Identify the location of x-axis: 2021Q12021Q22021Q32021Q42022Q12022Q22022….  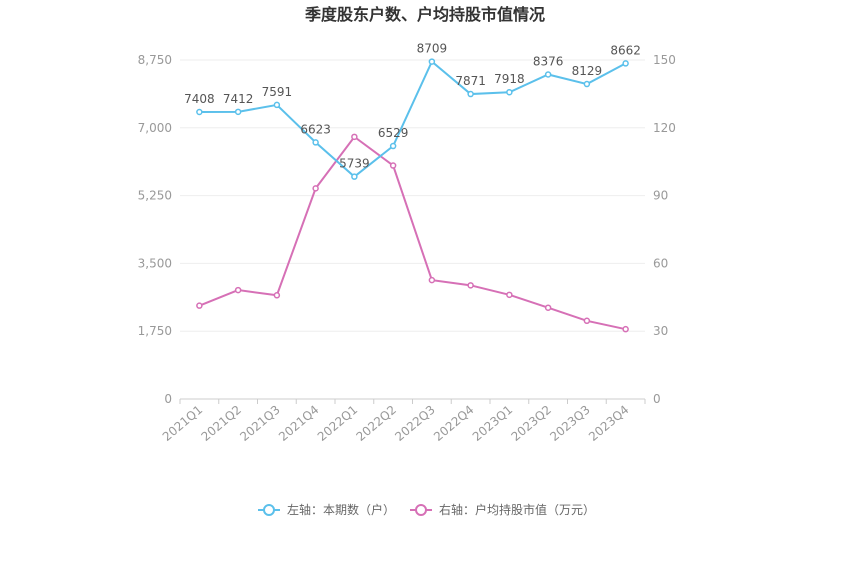
(403, 421).